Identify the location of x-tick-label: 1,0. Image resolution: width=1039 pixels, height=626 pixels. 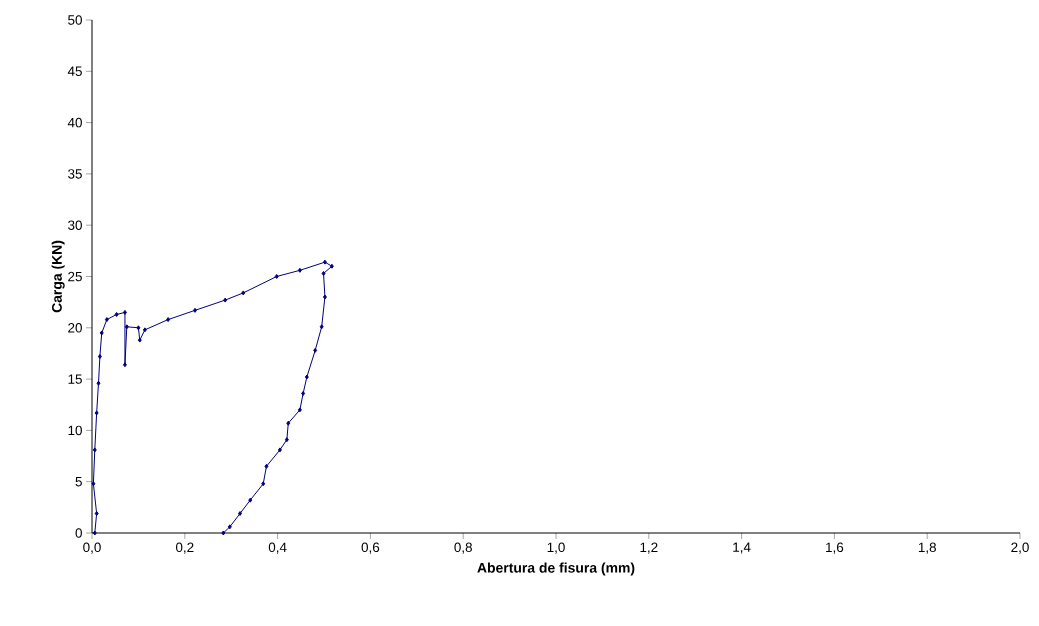
(556, 548).